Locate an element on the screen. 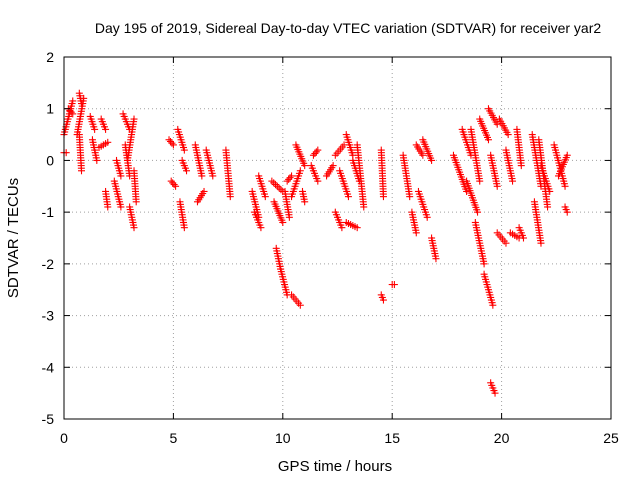 This screenshot has width=640, height=480. x-tick-label: 15 is located at coordinates (392, 438).